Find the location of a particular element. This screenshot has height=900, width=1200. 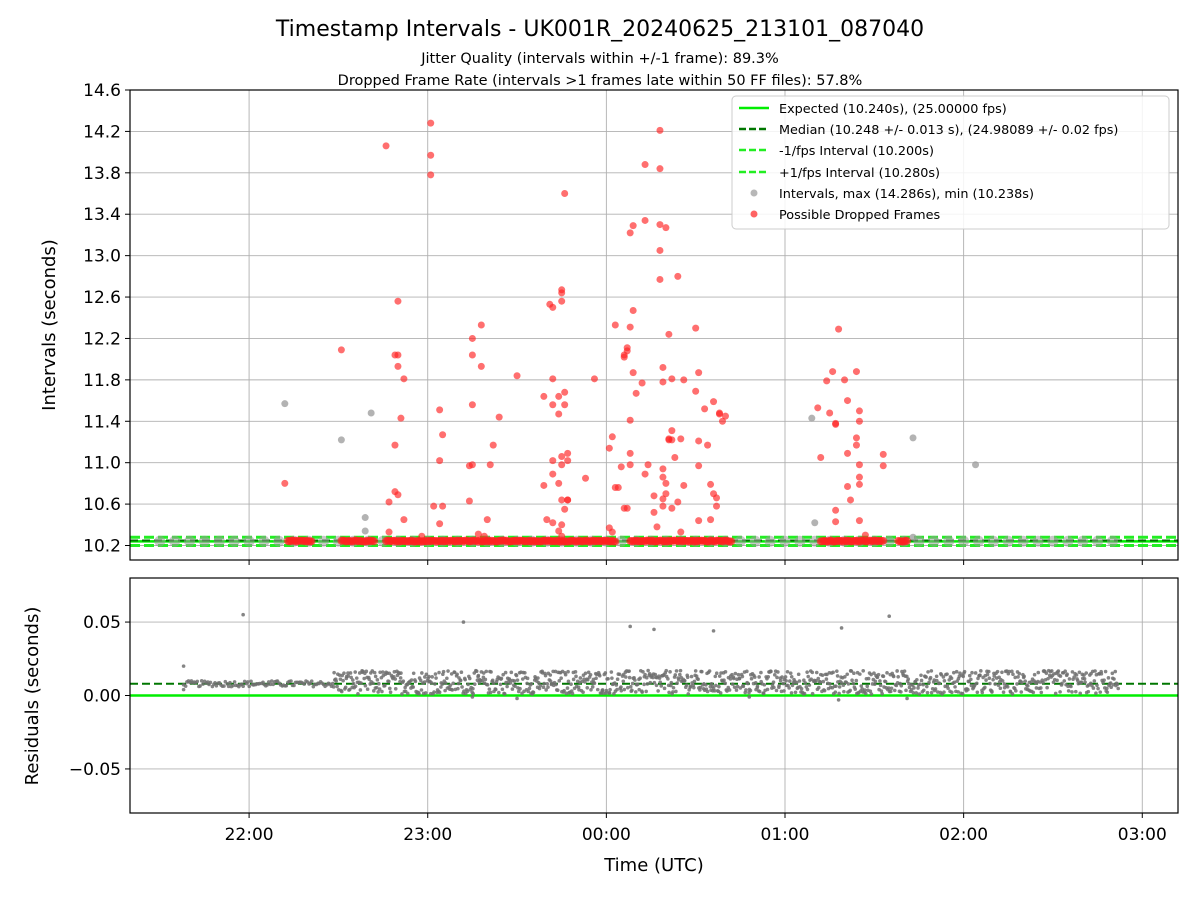

x-tick-label: 03:00 is located at coordinates (1142, 835).